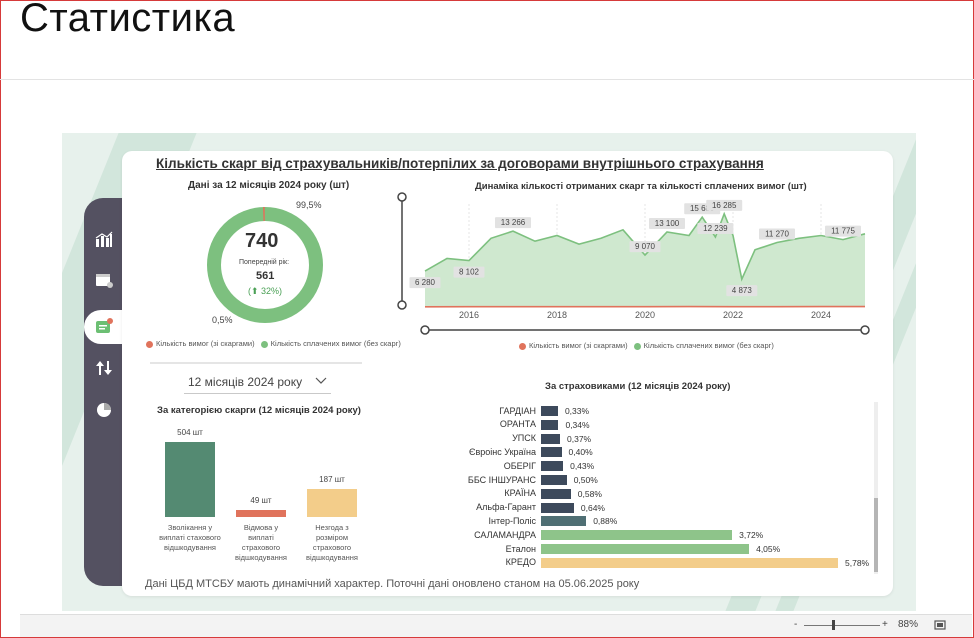 The height and width of the screenshot is (638, 974). What do you see at coordinates (104, 410) in the screenshot?
I see `pie-chart-icon` at bounding box center [104, 410].